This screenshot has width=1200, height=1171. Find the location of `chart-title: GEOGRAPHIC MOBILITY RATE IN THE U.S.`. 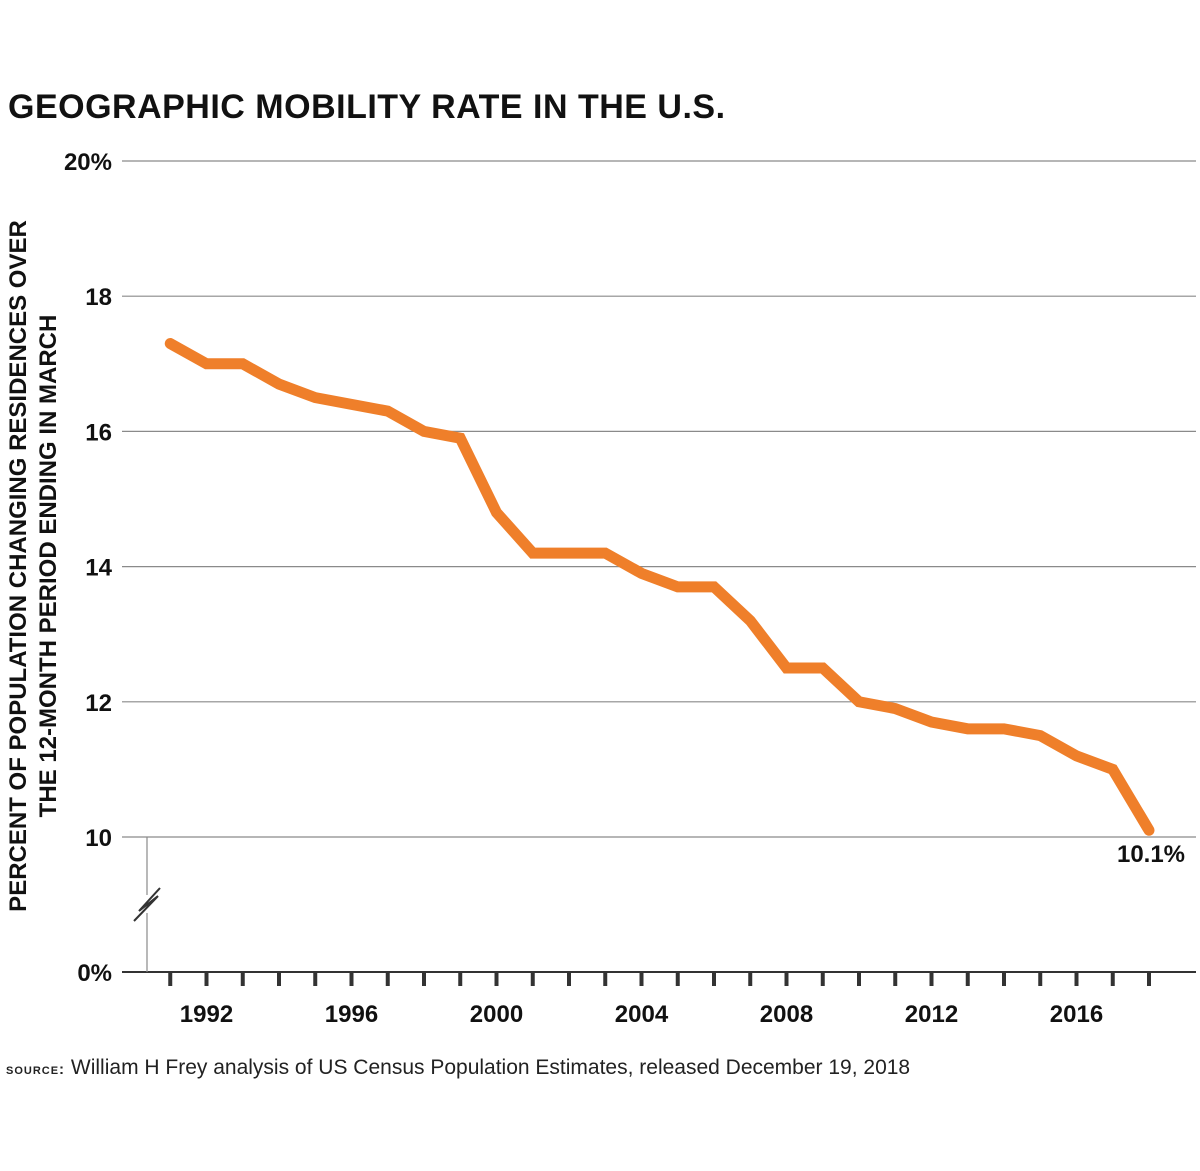

chart-title: GEOGRAPHIC MOBILITY RATE IN THE U.S. is located at coordinates (367, 107).